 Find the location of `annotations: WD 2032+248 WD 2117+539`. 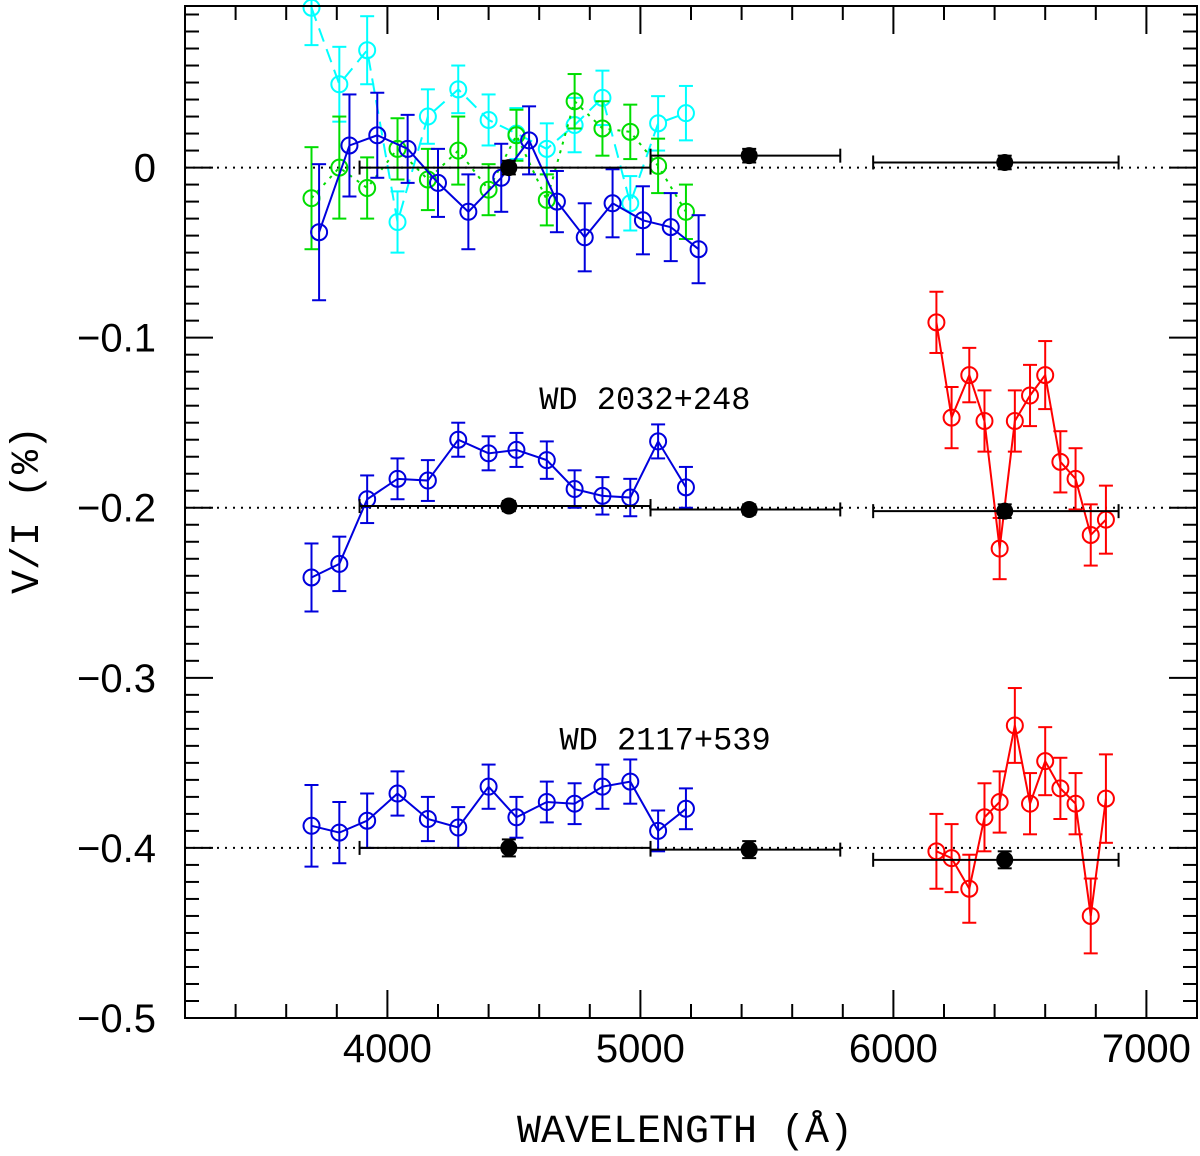

annotations: WD 2032+248 WD 2117+539 is located at coordinates (654, 570).